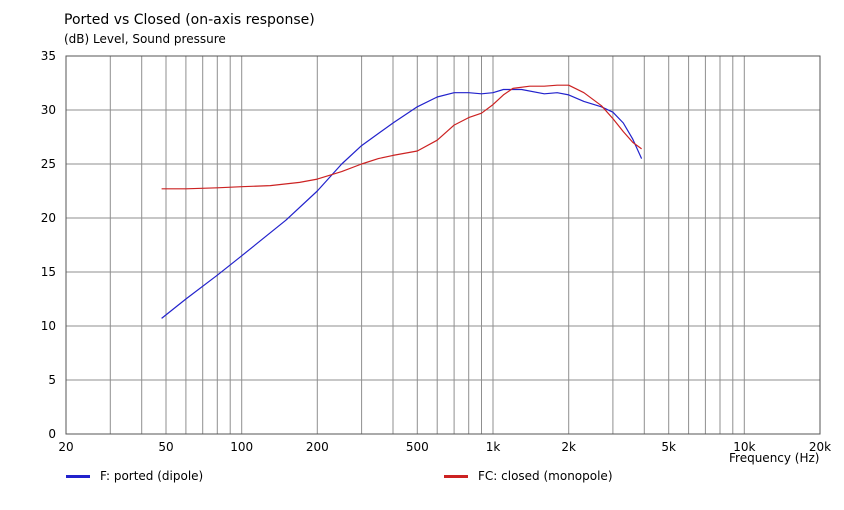 This screenshot has height=510, width=844. I want to click on y-axis-label: (dB) Level, Sound pressure, so click(145, 39).